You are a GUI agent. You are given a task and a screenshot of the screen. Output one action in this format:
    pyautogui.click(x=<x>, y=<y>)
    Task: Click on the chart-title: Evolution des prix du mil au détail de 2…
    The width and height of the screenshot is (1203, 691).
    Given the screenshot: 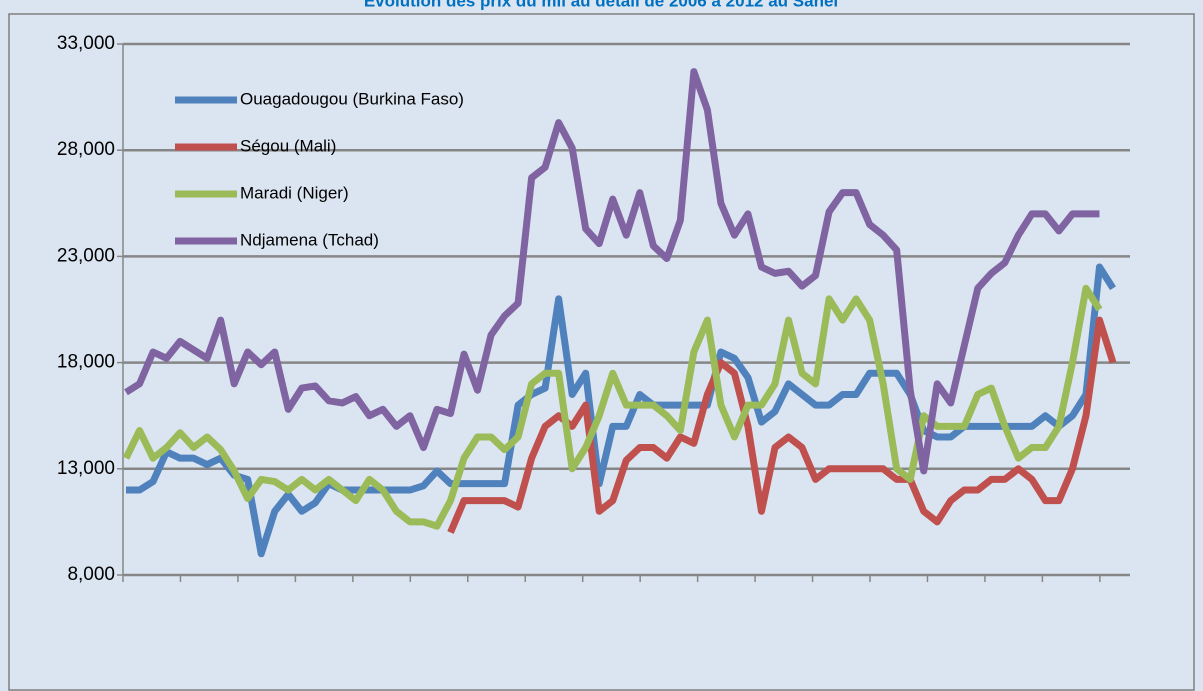 What is the action you would take?
    pyautogui.click(x=601, y=5)
    